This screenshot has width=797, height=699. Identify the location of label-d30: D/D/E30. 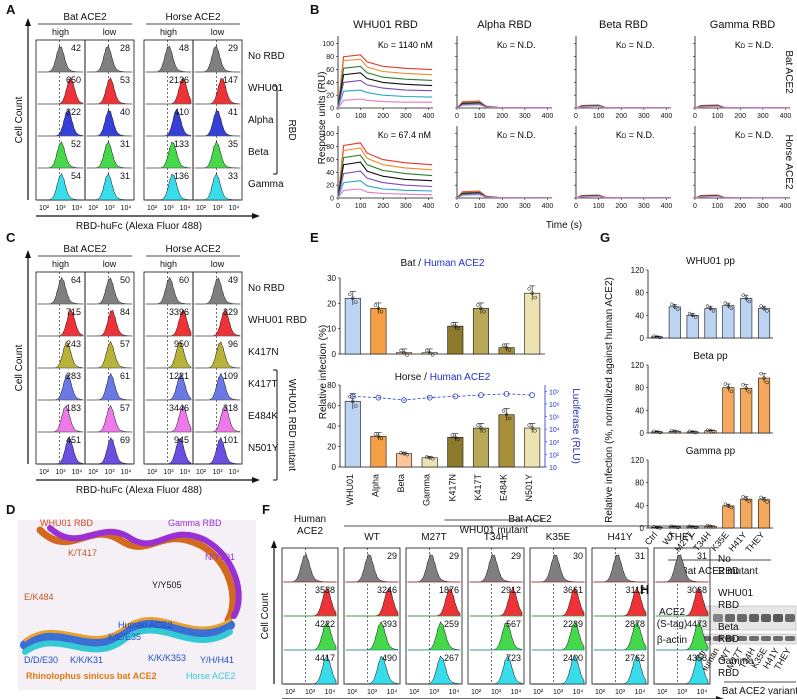
(41, 660).